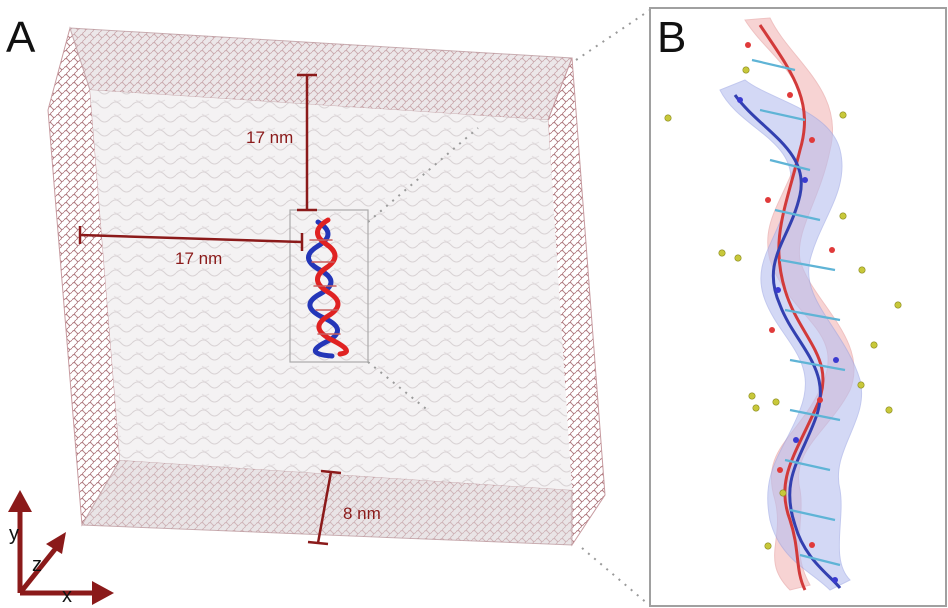 The height and width of the screenshot is (608, 948). What do you see at coordinates (362, 513) in the screenshot?
I see `dimension-label-thickness: 8 nm` at bounding box center [362, 513].